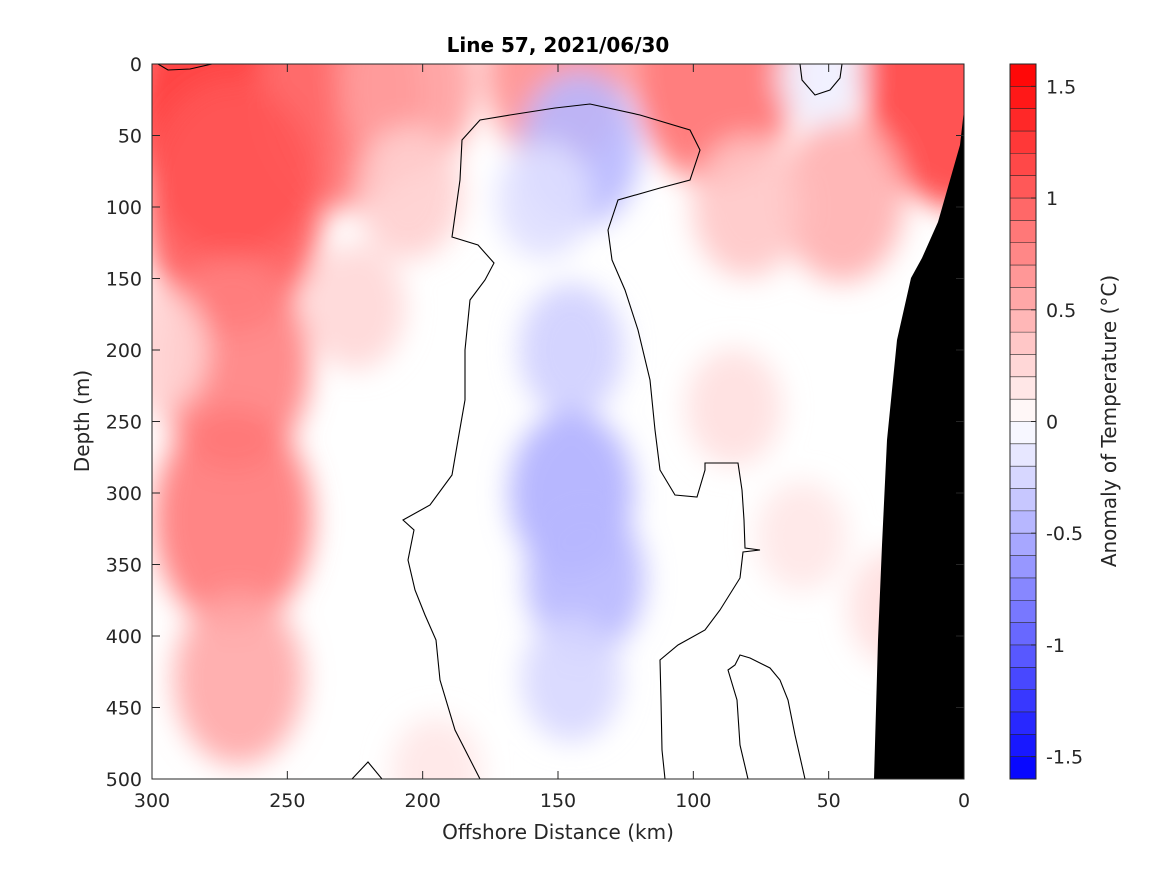  Describe the element at coordinates (1064, 758) in the screenshot. I see `colorbar-tick-label: -1.5` at that location.